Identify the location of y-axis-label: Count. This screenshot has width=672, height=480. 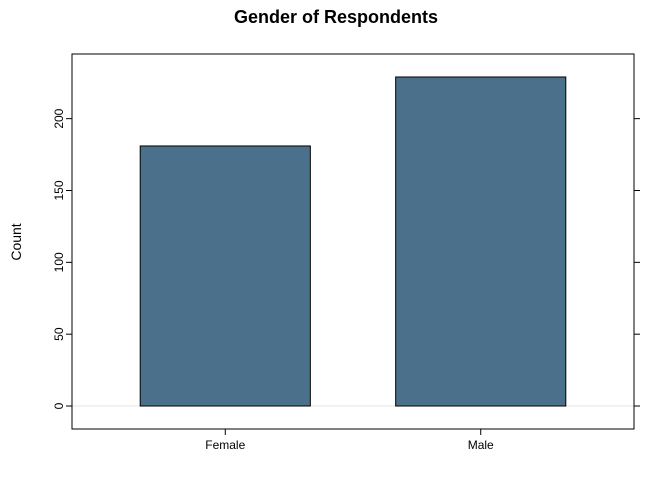
(16, 241).